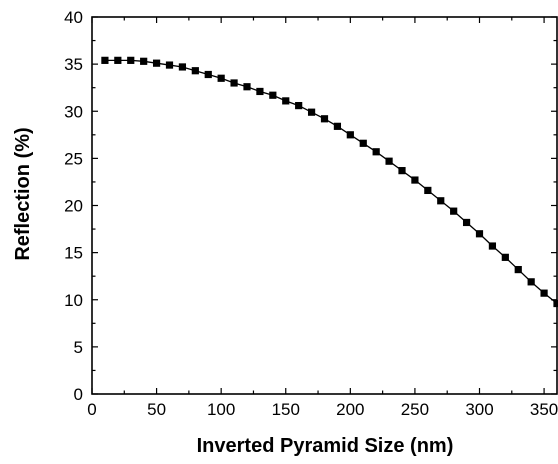 This screenshot has height=464, width=558. I want to click on y-tick-label: 0, so click(78, 394).